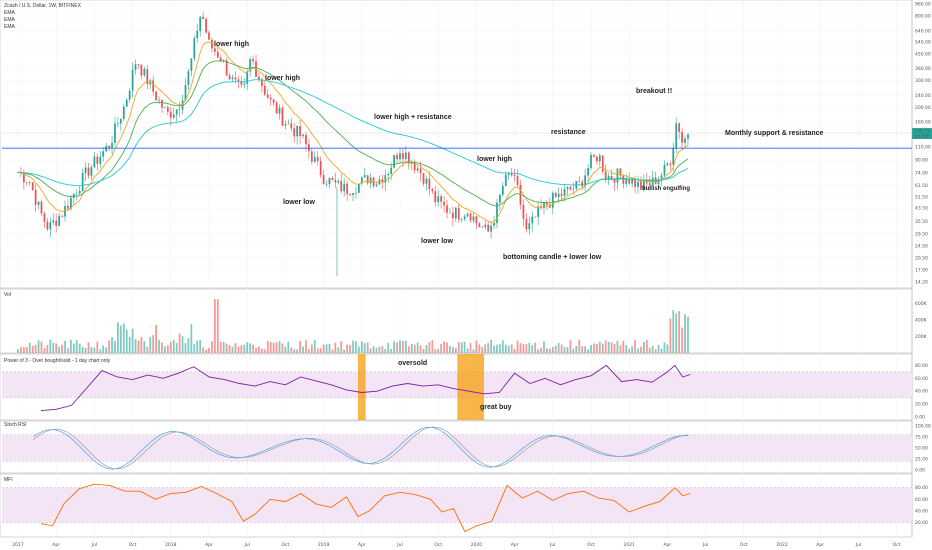  What do you see at coordinates (923, 54) in the screenshot?
I see `price-tick-label: 450.00` at bounding box center [923, 54].